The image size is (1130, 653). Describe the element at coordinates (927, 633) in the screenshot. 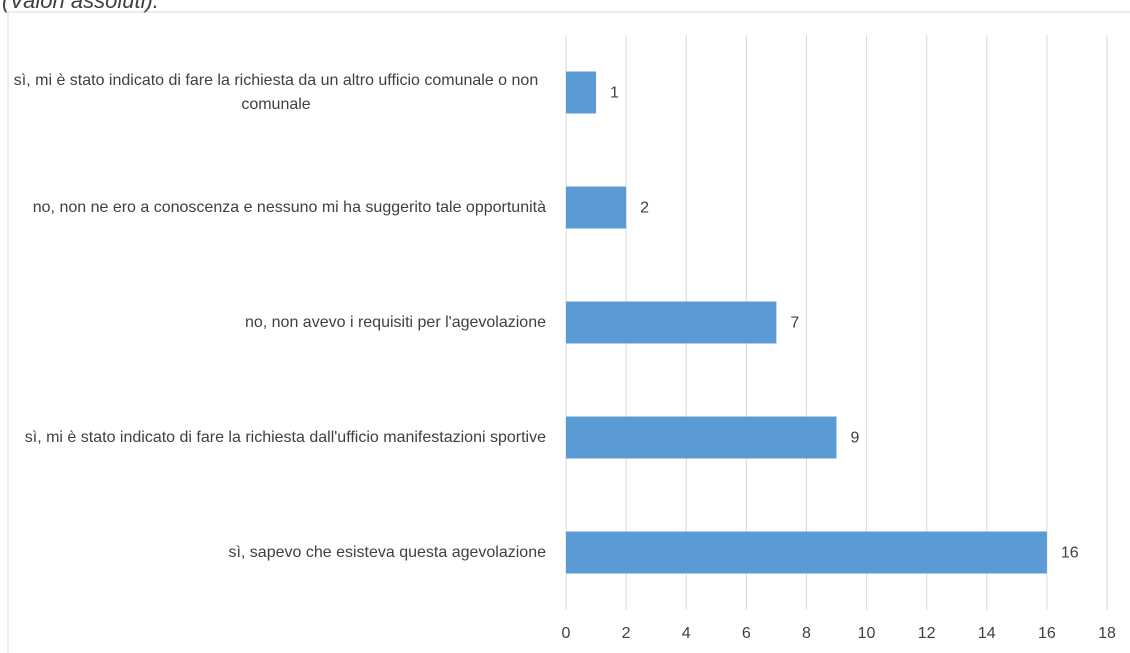

I see `x-tick-label: 12` at that location.